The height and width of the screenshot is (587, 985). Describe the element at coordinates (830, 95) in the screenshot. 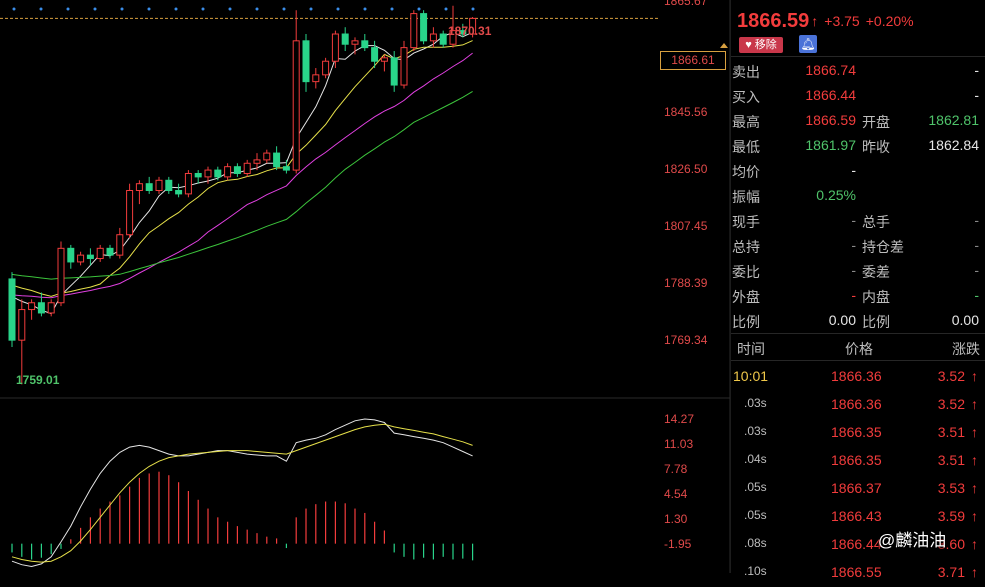

I see `quote-value: 1866.44` at that location.